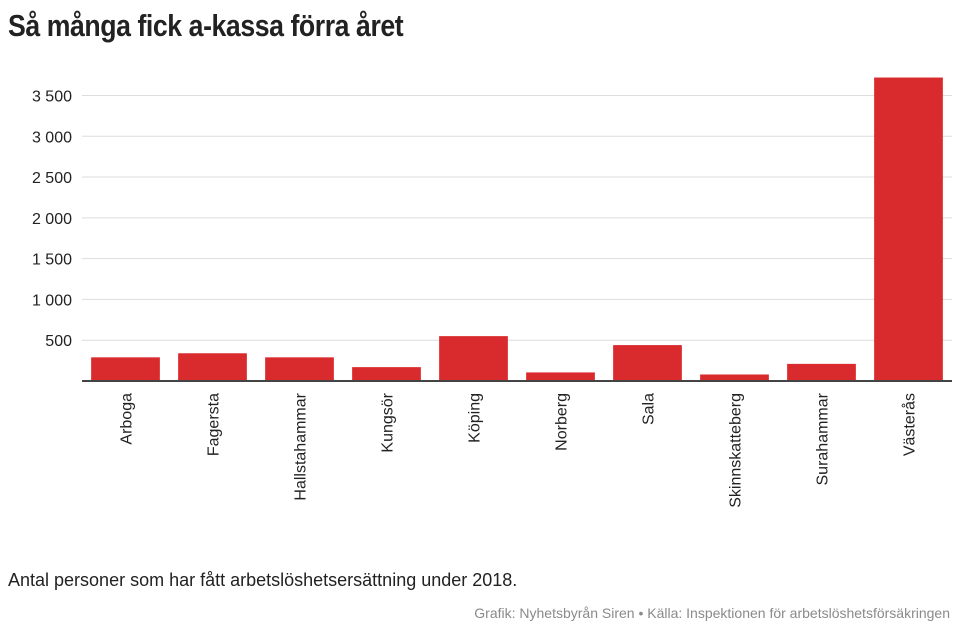 The width and height of the screenshot is (960, 640). Describe the element at coordinates (299, 369) in the screenshot. I see `bar-hallstahammar` at that location.